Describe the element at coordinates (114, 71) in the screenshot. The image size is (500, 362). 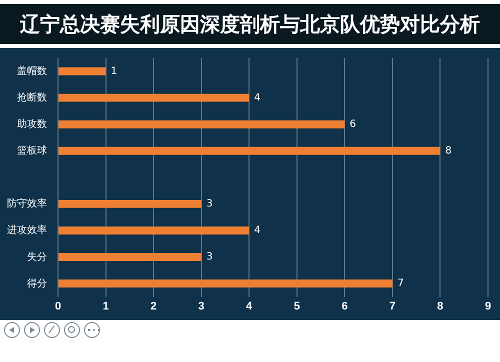
I see `data-label: 1` at that location.